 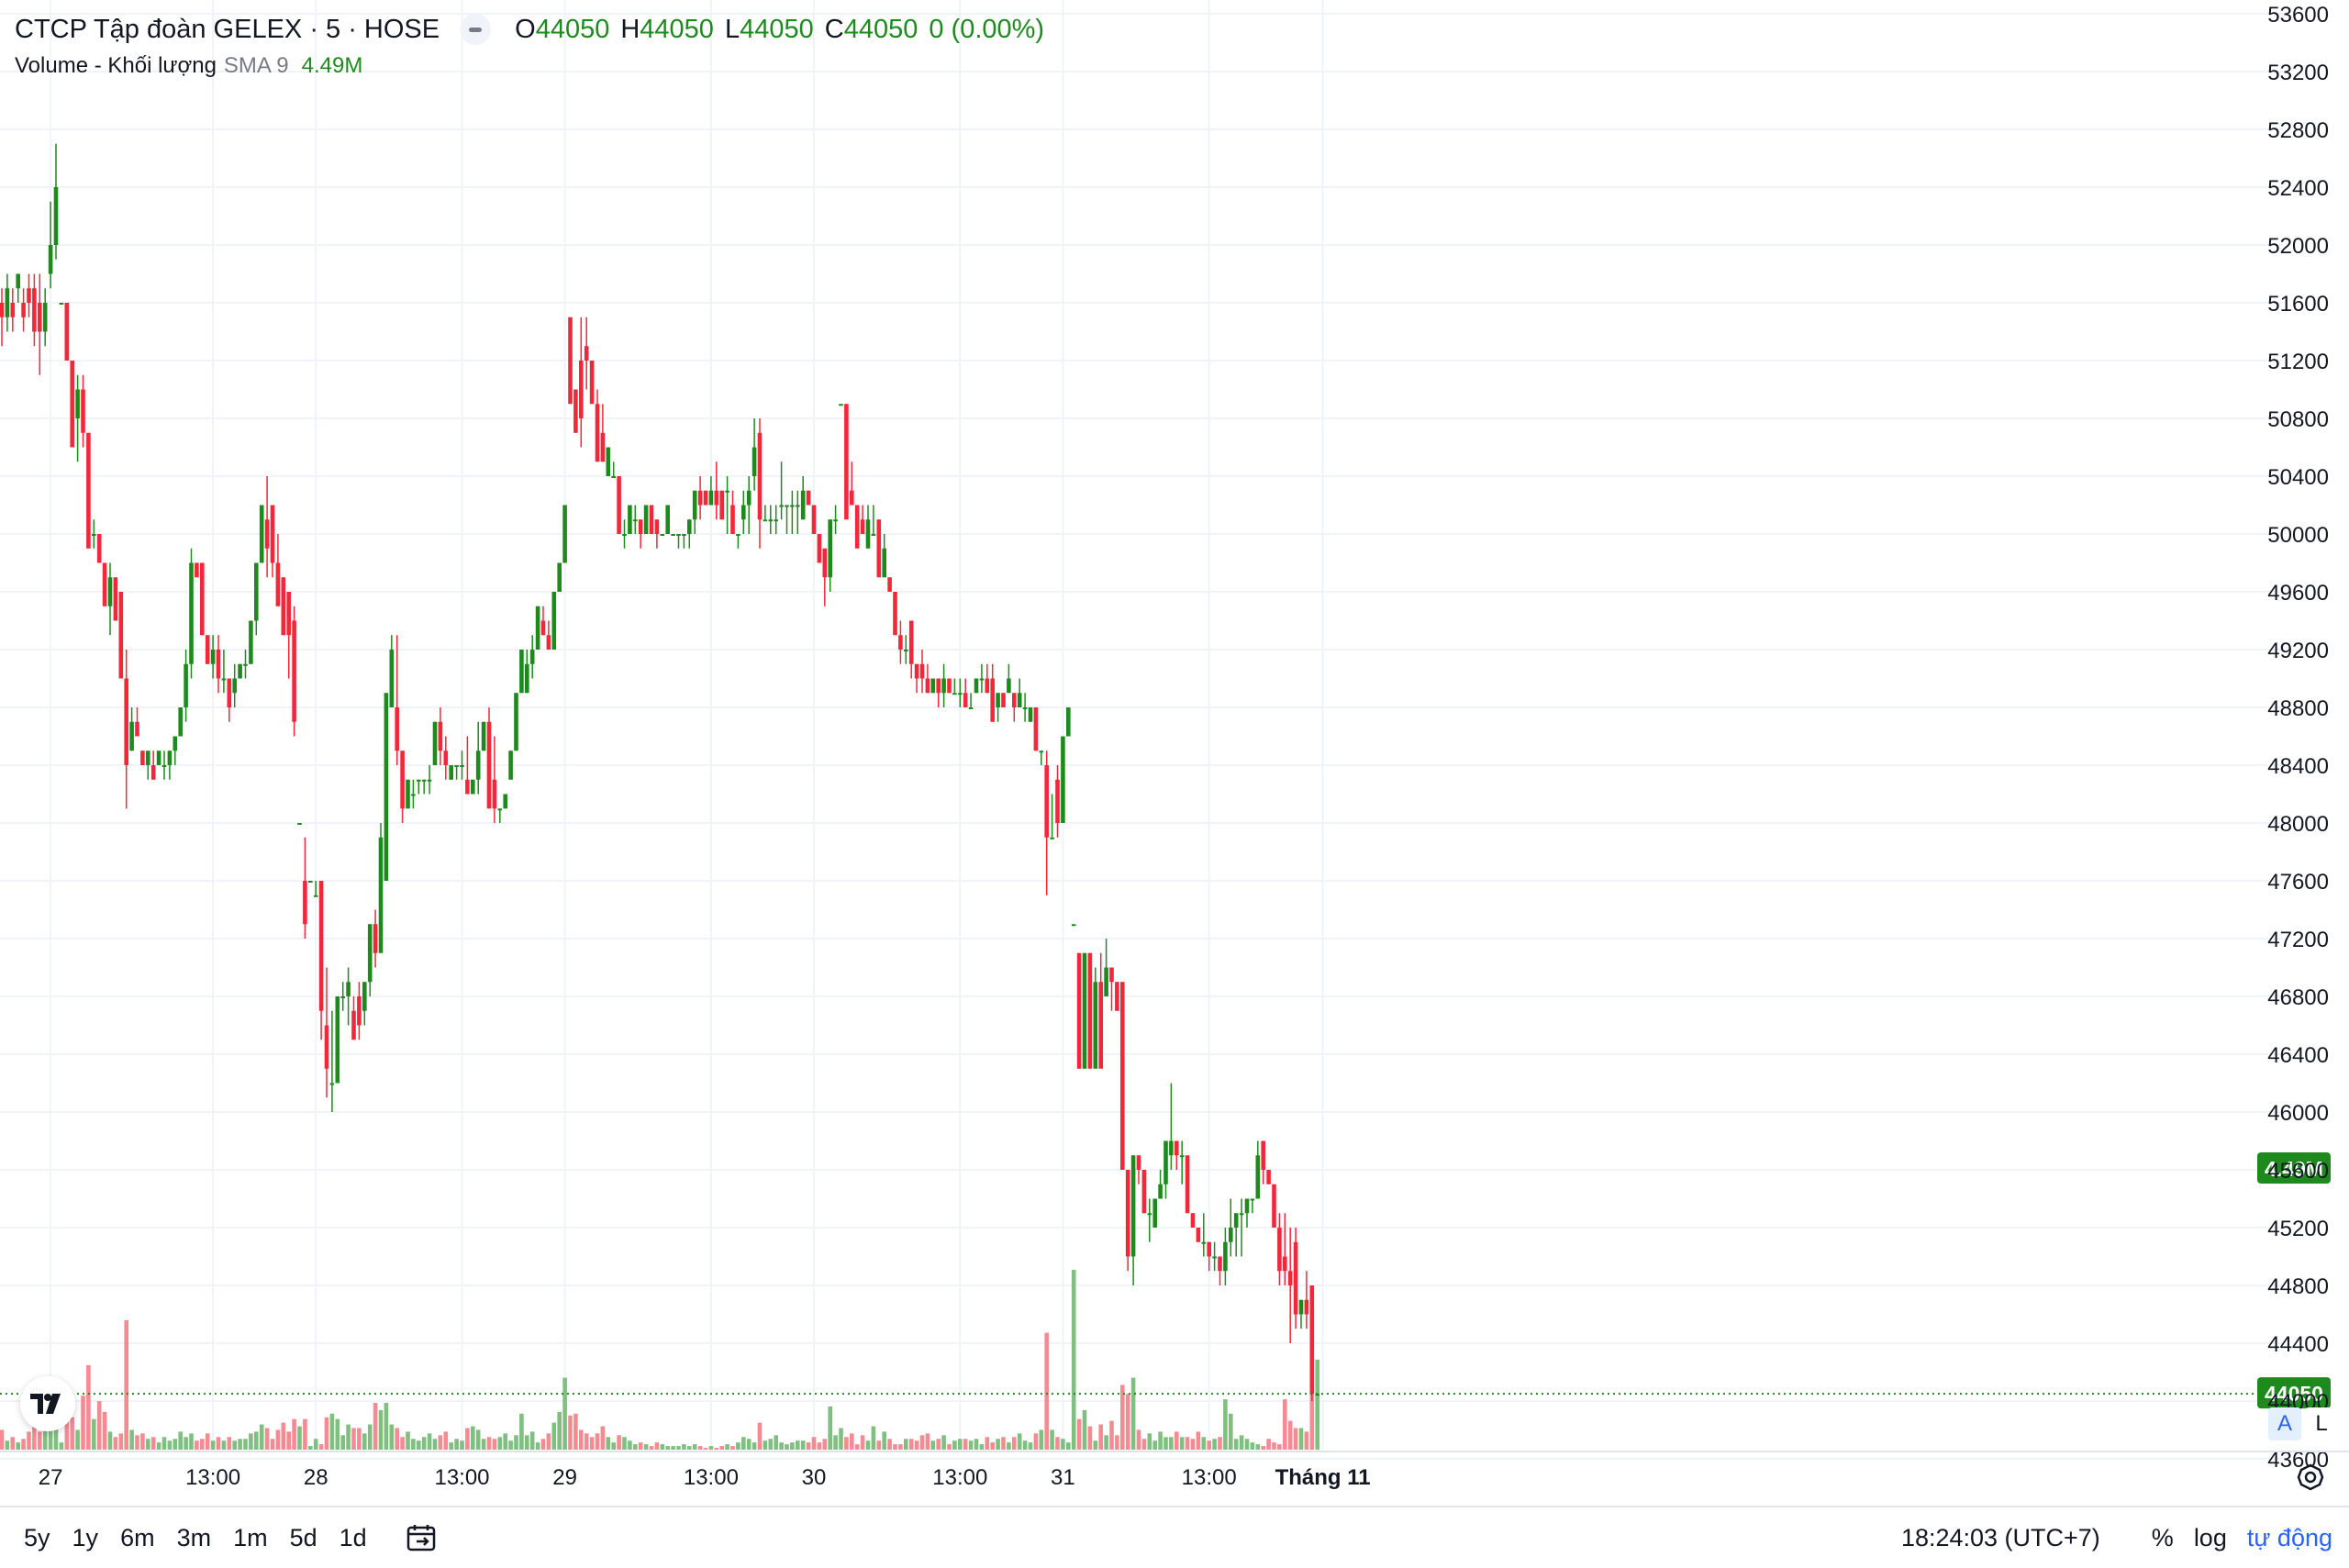 What do you see at coordinates (987, 29) in the screenshot?
I see `price-change: 0 (0.00%)` at bounding box center [987, 29].